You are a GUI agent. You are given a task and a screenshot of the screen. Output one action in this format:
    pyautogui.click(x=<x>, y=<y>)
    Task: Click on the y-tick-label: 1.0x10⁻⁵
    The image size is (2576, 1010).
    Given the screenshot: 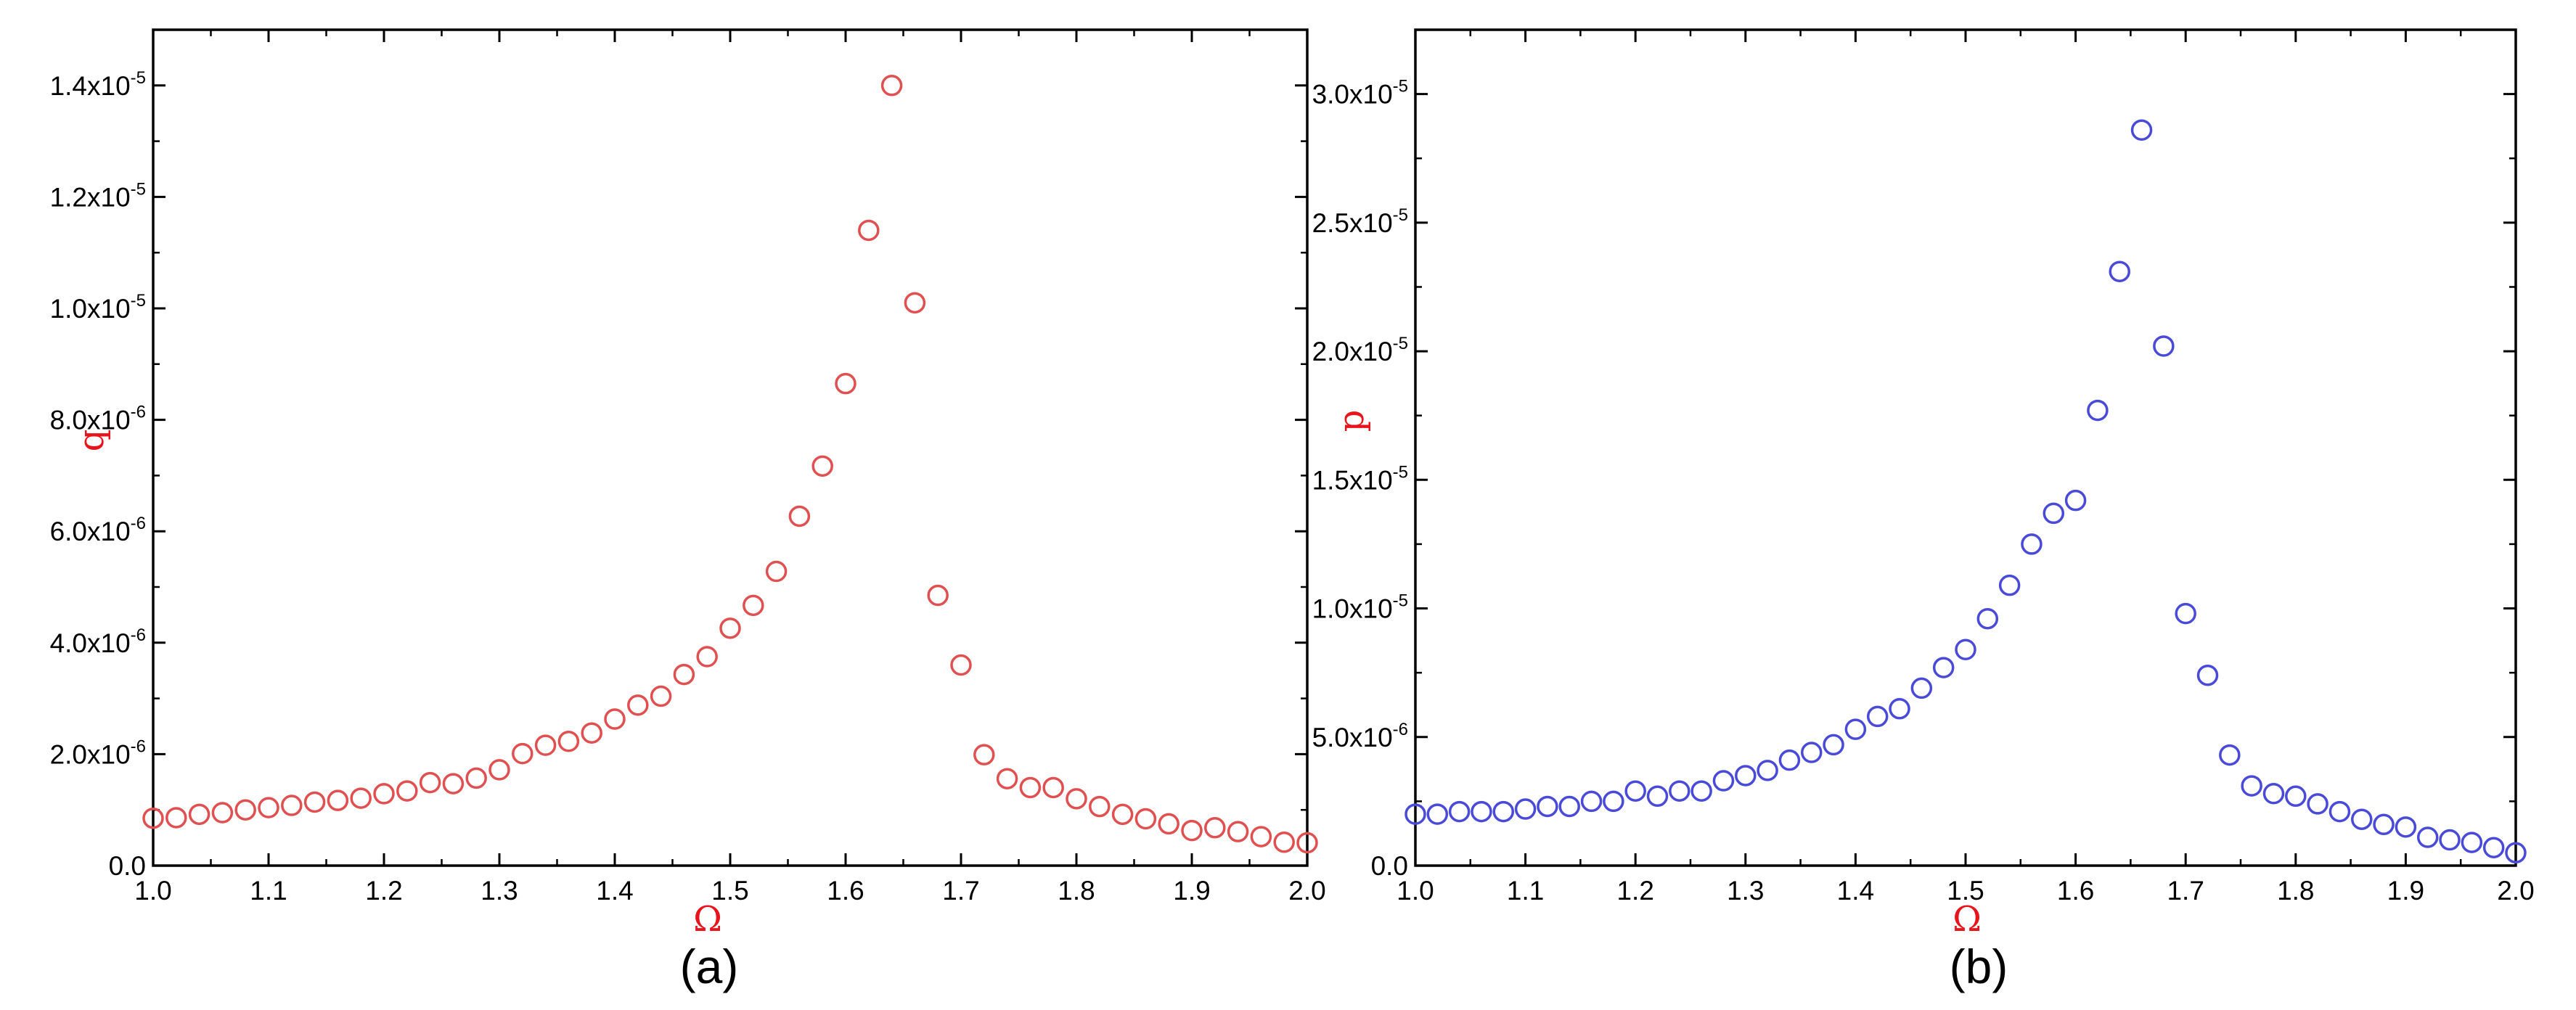 What is the action you would take?
    pyautogui.click(x=98, y=307)
    